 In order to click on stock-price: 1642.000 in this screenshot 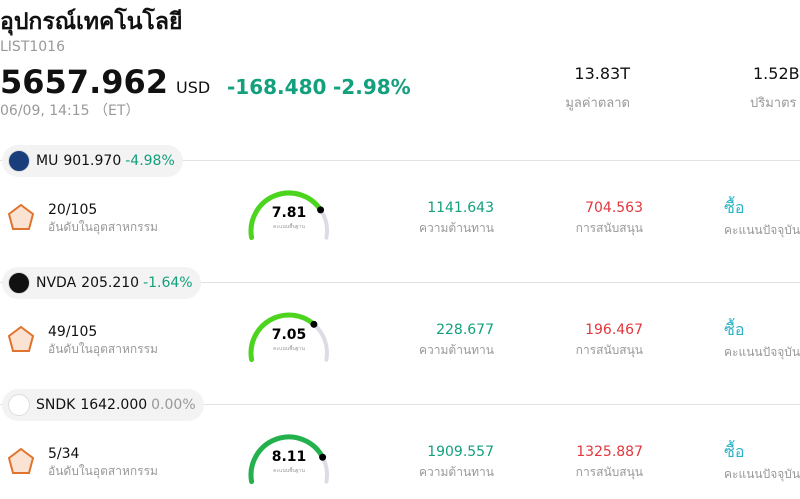, I will do `click(114, 405)`.